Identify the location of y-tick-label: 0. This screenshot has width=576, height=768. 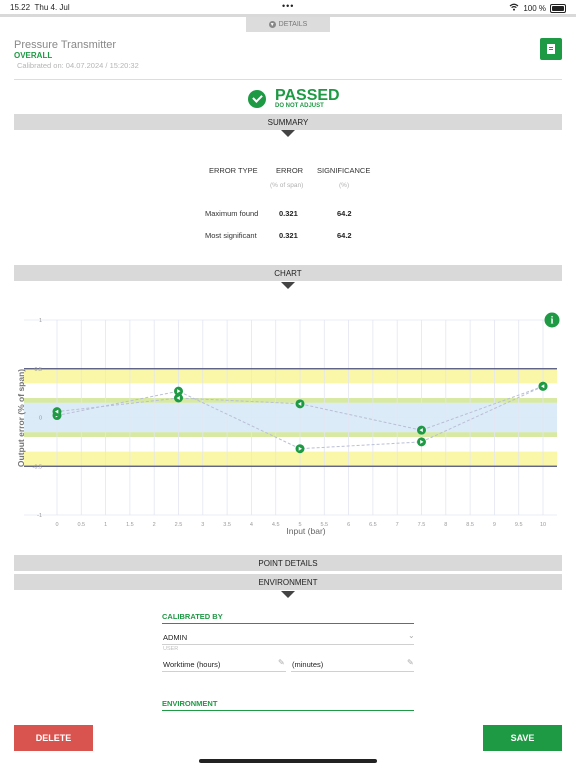
(40, 419).